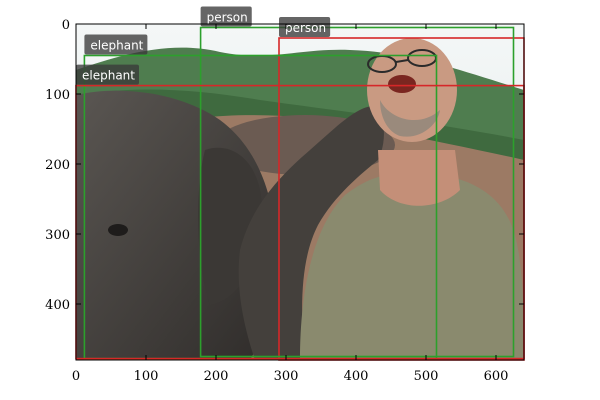 This screenshot has height=400, width=600. What do you see at coordinates (146, 376) in the screenshot?
I see `x-tick-label: 100` at bounding box center [146, 376].